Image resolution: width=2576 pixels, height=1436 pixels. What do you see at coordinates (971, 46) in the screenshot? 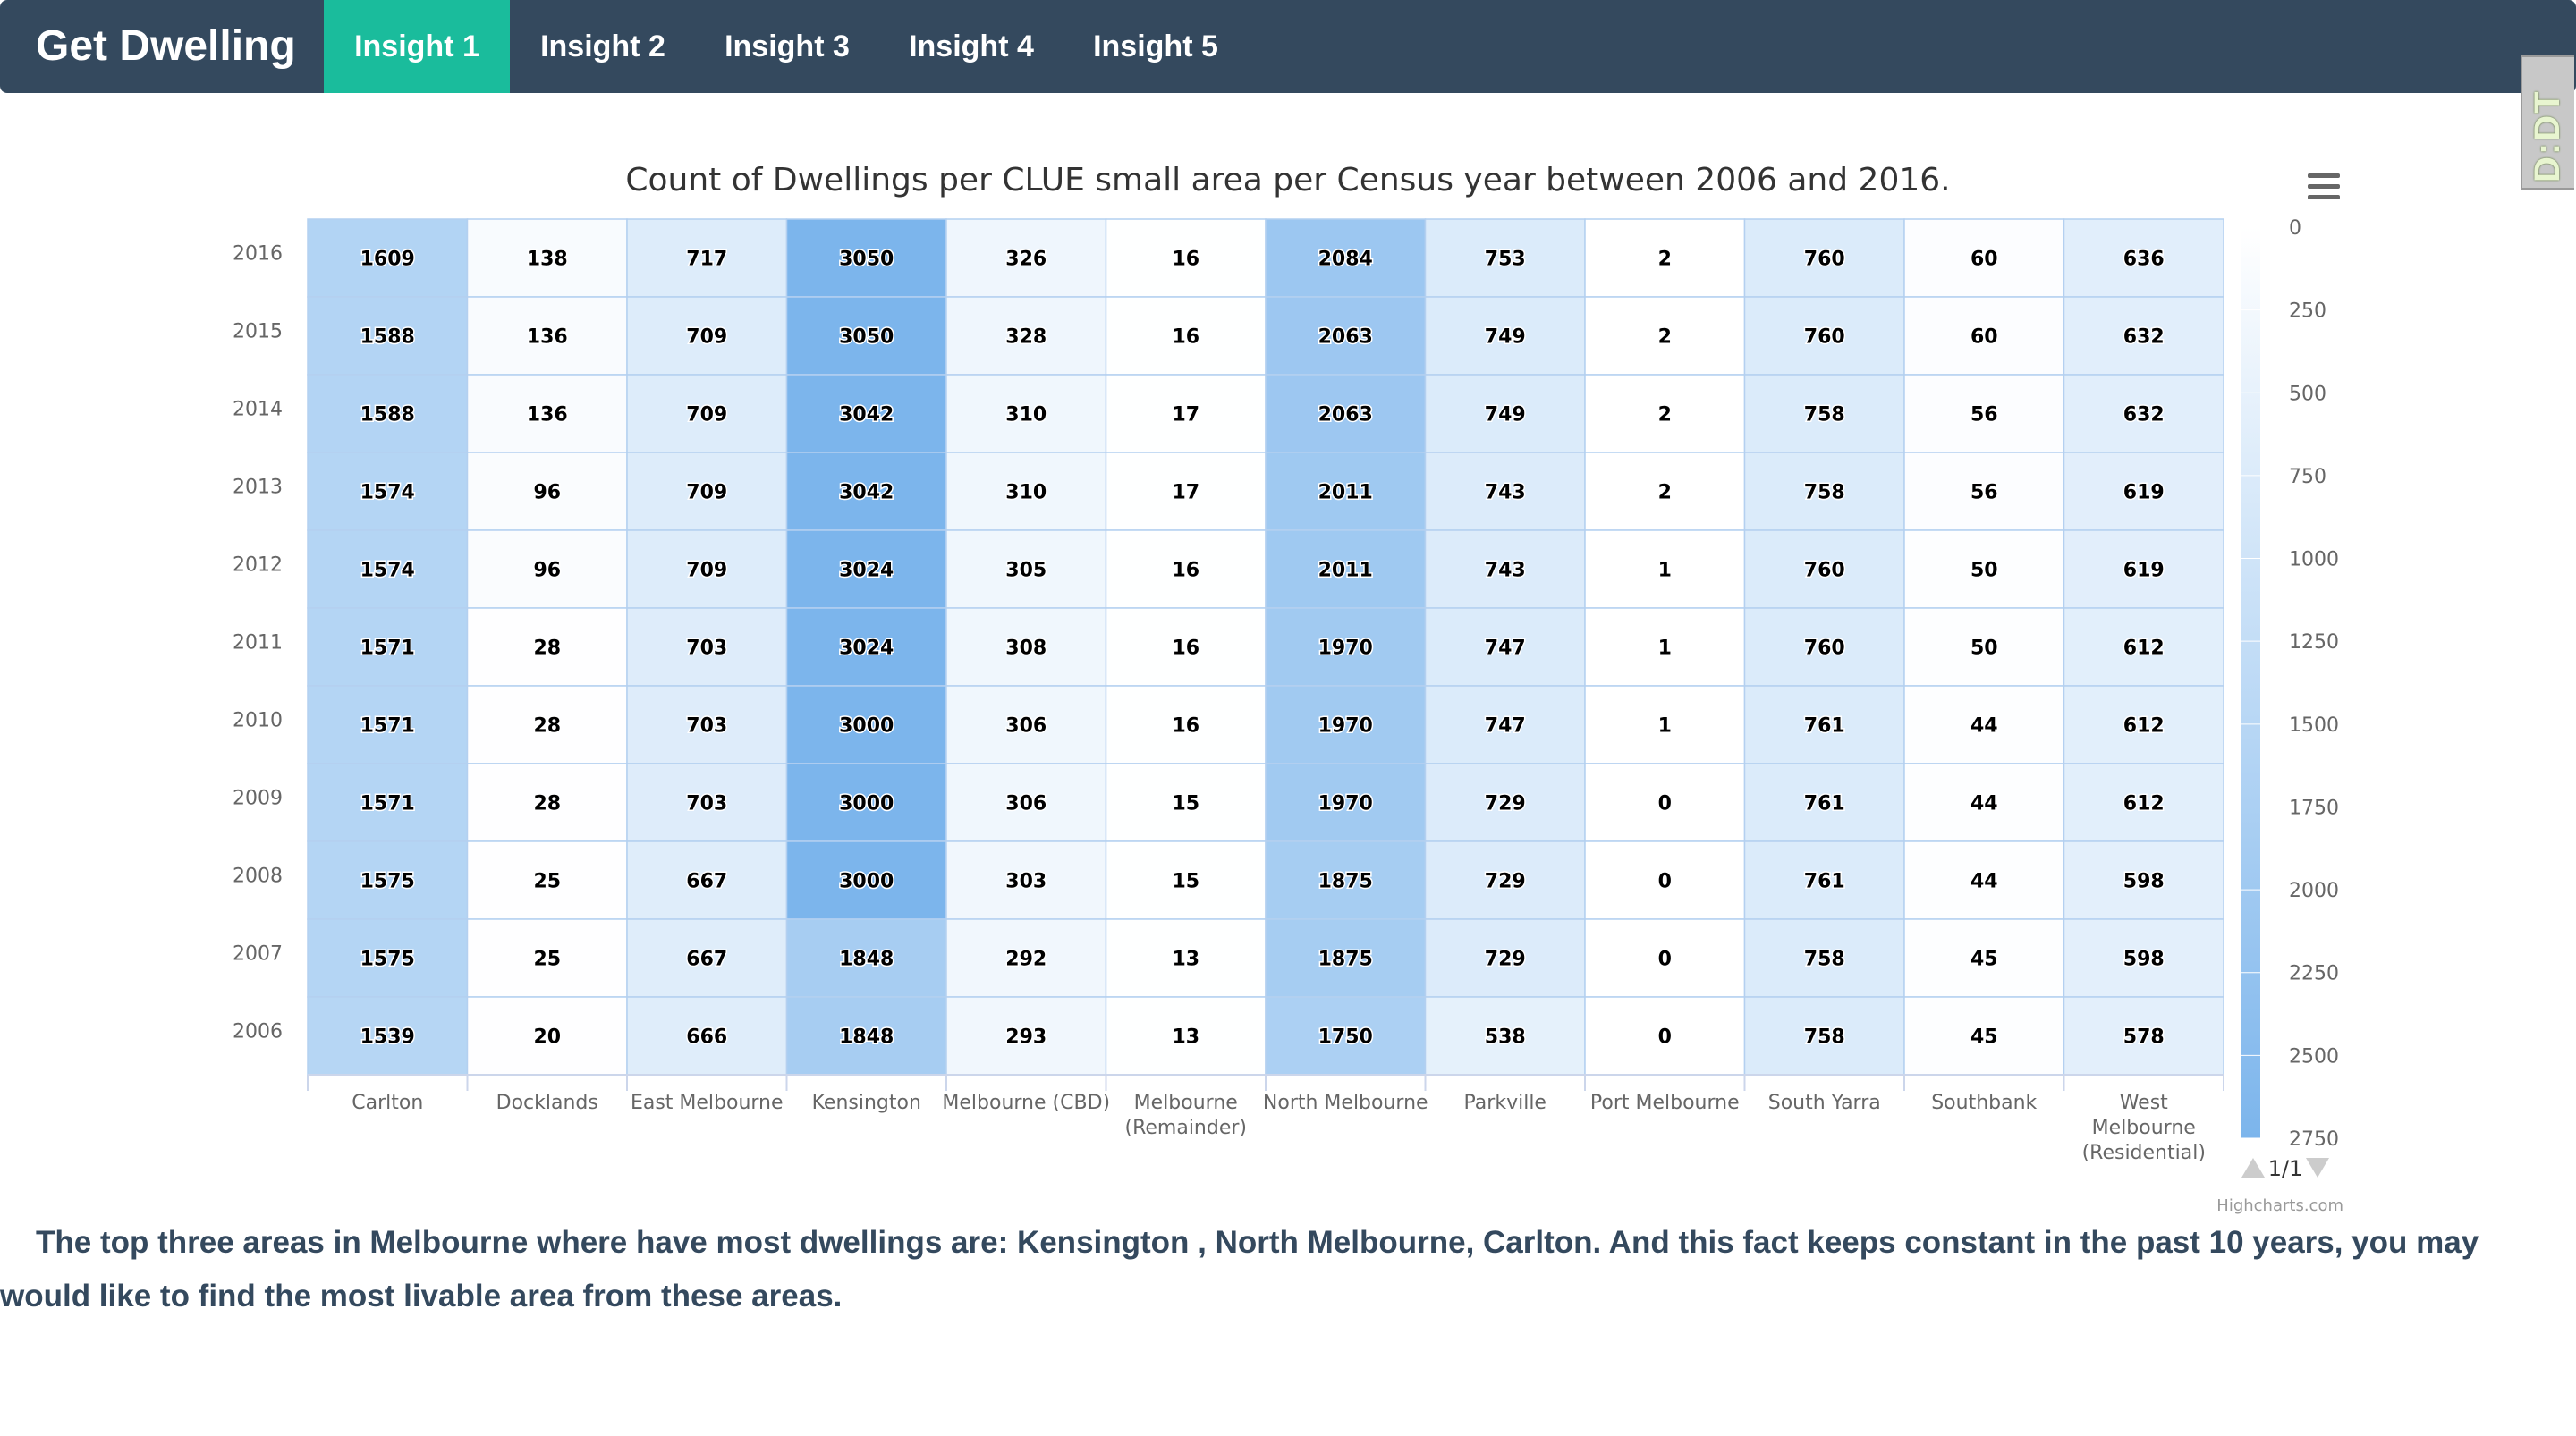
I see `tab-insight-4: Insight 4` at bounding box center [971, 46].